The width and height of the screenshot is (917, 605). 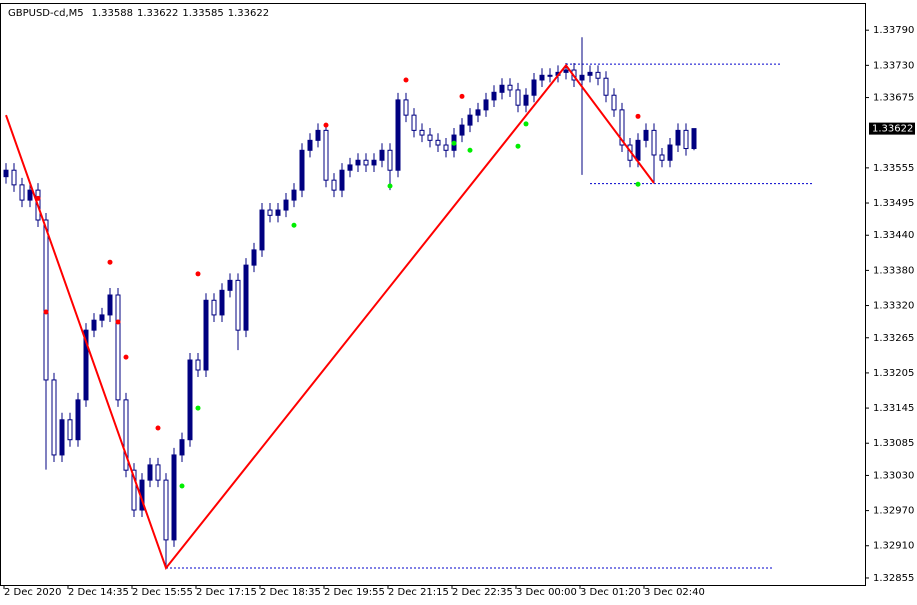 I want to click on y-tick-label: 1.32910, so click(x=893, y=546).